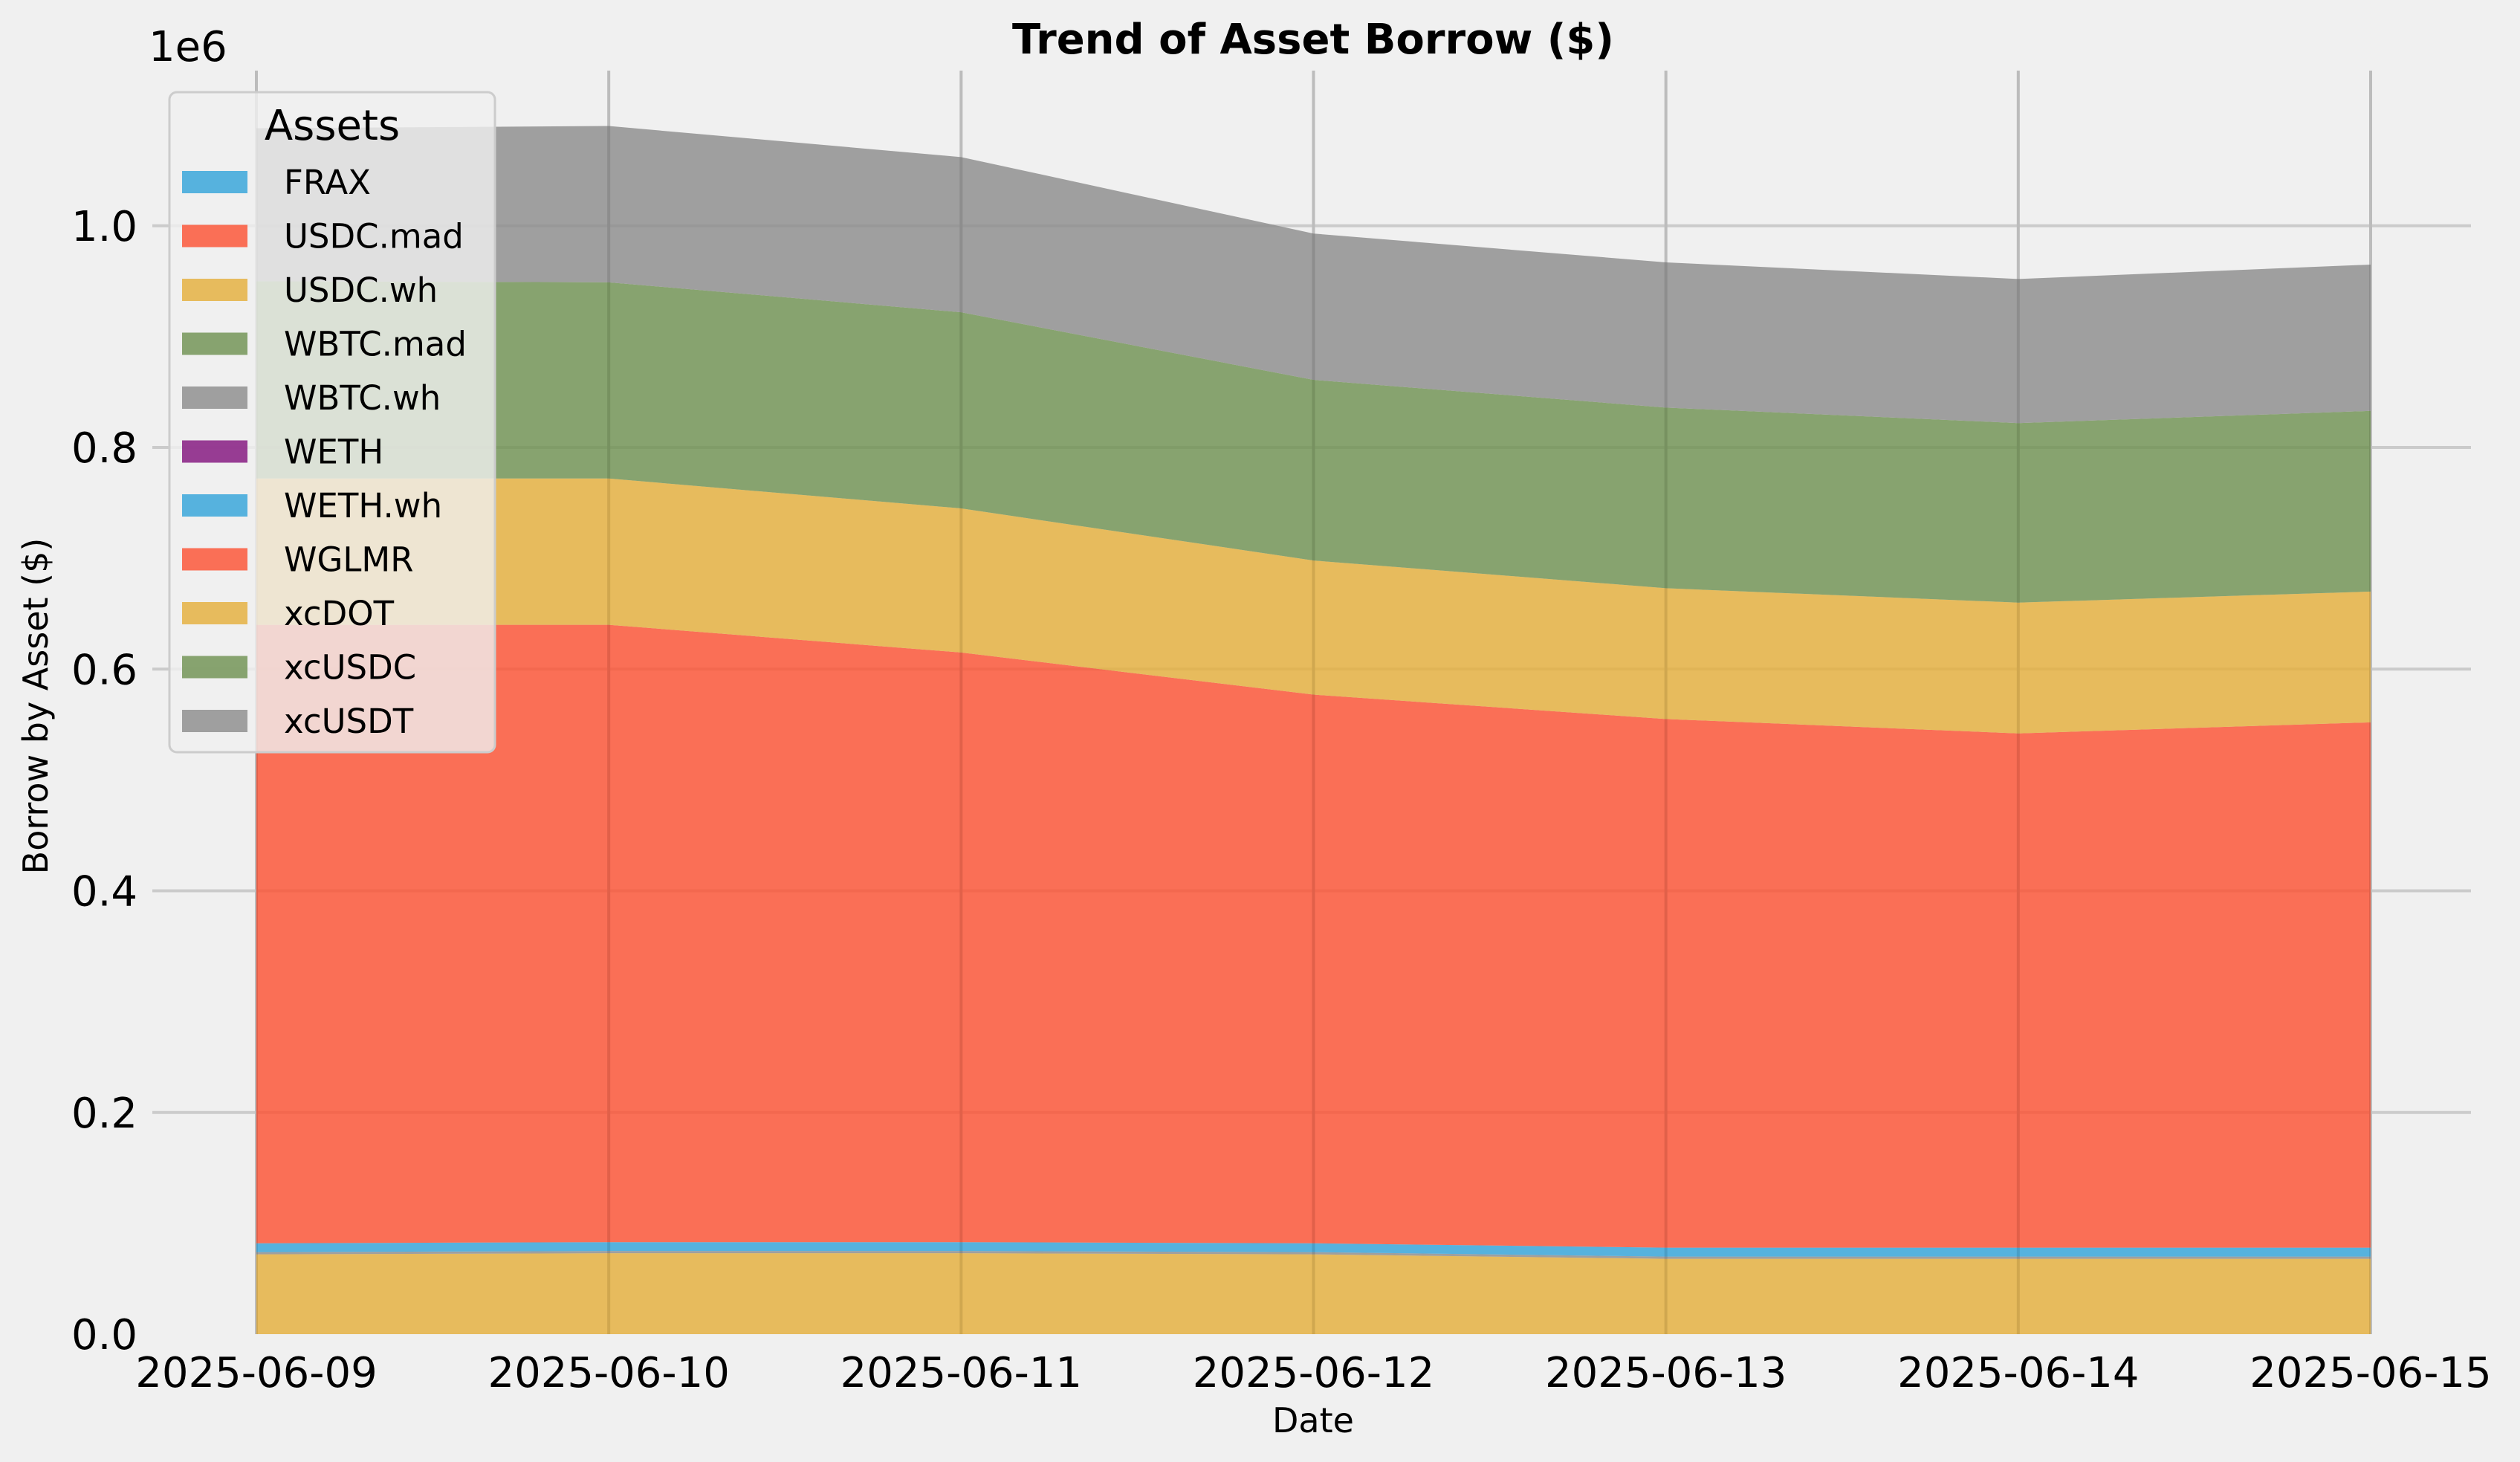  Describe the element at coordinates (376, 344) in the screenshot. I see `legend-label: WBTC.mad` at that location.